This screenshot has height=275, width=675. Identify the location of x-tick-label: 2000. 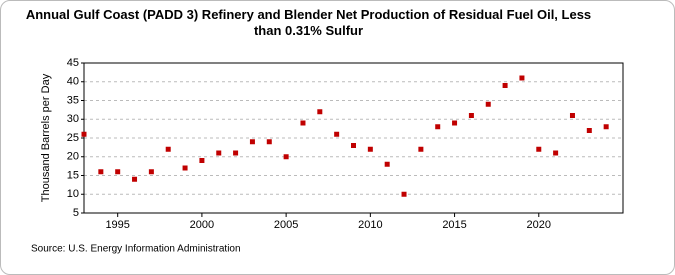
(202, 225).